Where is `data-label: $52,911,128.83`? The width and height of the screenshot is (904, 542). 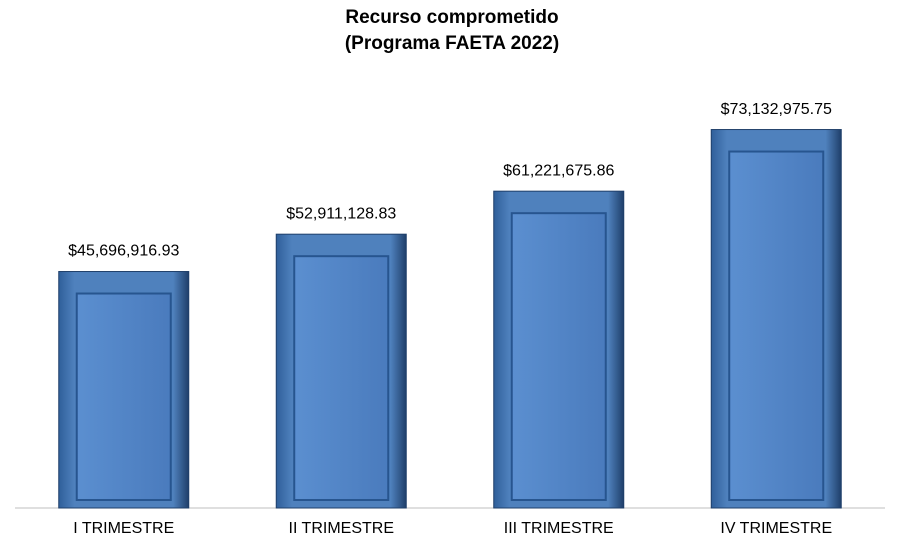 data-label: $52,911,128.83 is located at coordinates (341, 213).